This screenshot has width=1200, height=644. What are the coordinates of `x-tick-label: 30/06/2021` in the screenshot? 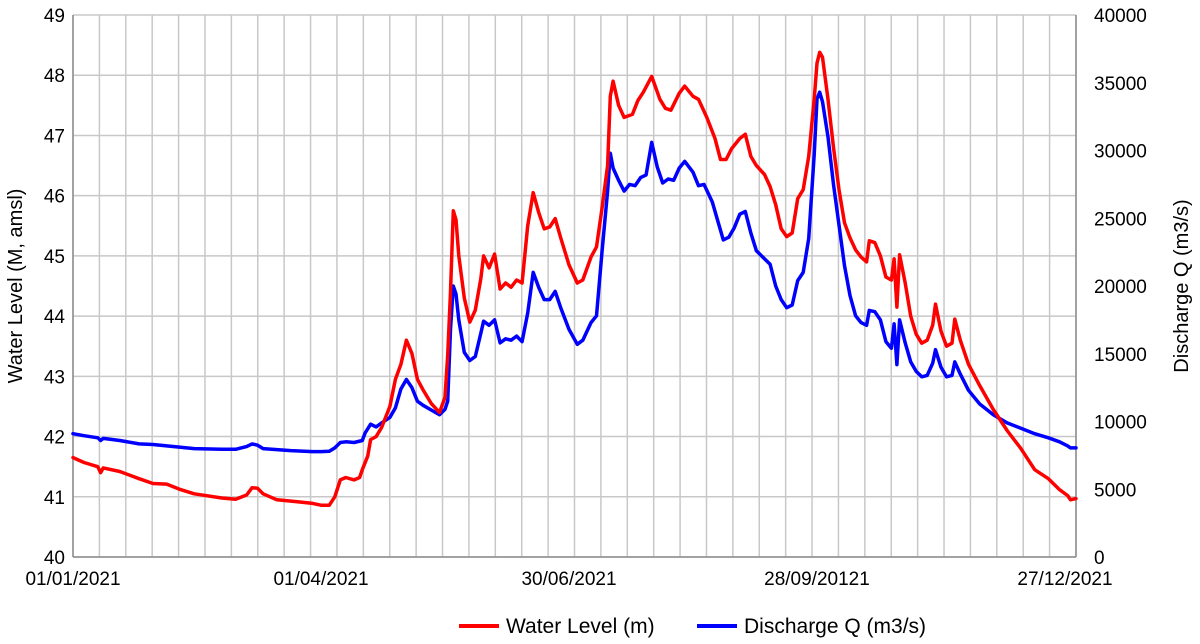 It's located at (568, 579).